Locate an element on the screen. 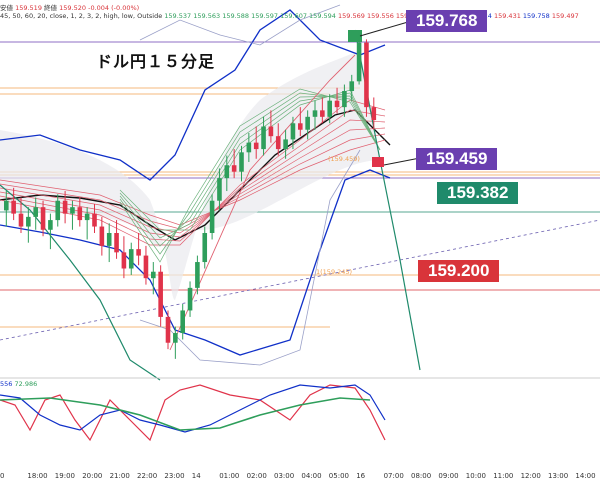 The height and width of the screenshot is (484, 600). x-tick-label: 18:00 is located at coordinates (37, 476).